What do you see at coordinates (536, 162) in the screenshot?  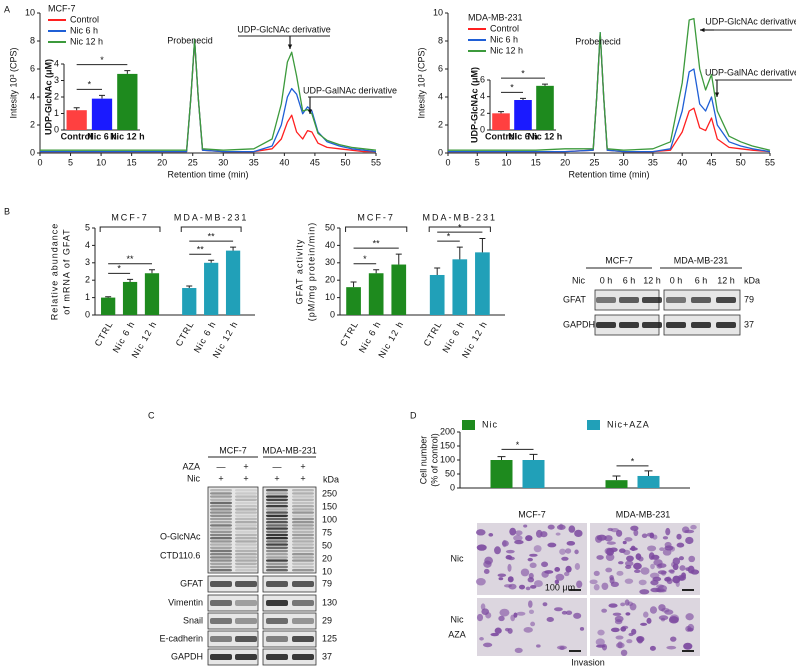 I see `x-tick-label: 15` at bounding box center [536, 162].